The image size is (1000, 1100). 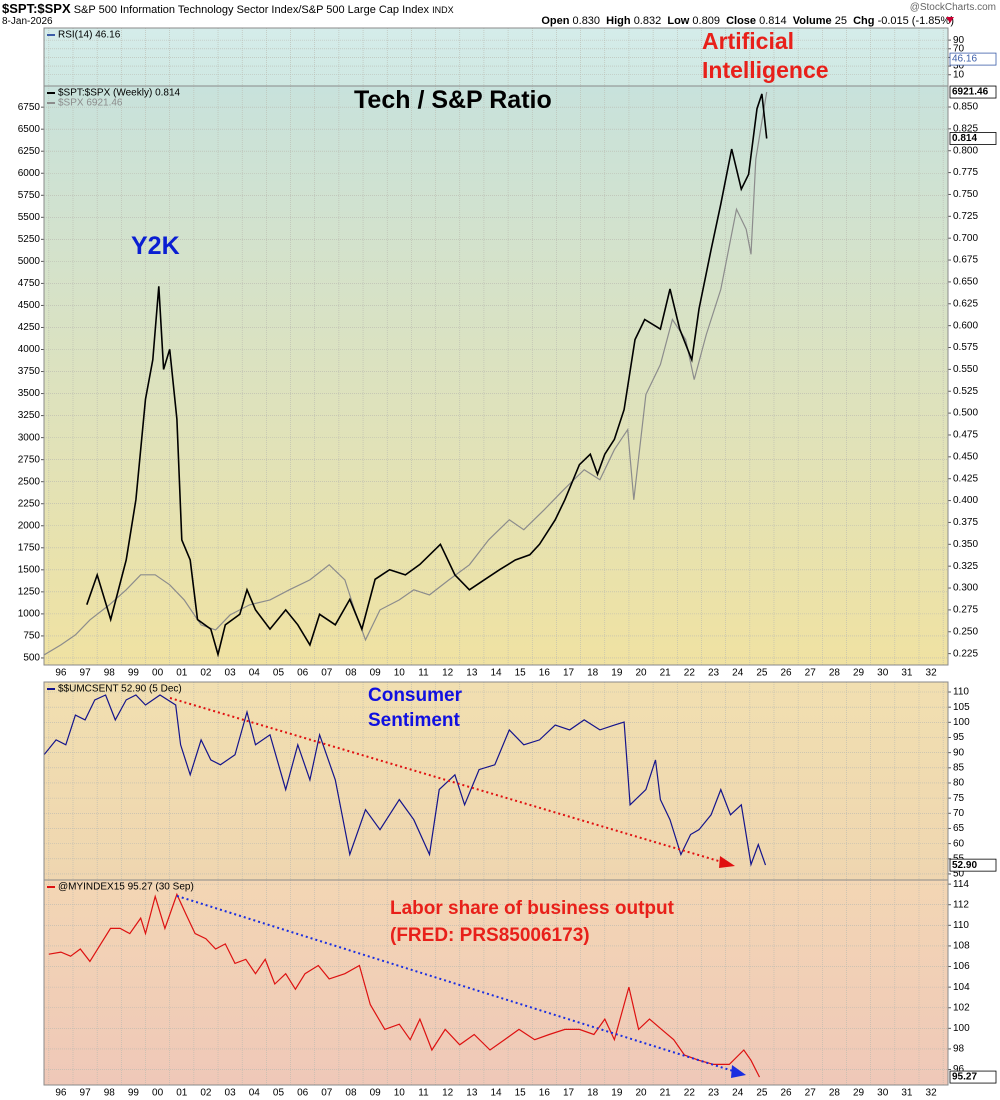 What do you see at coordinates (29, 459) in the screenshot?
I see `y-tick-label: 2750` at bounding box center [29, 459].